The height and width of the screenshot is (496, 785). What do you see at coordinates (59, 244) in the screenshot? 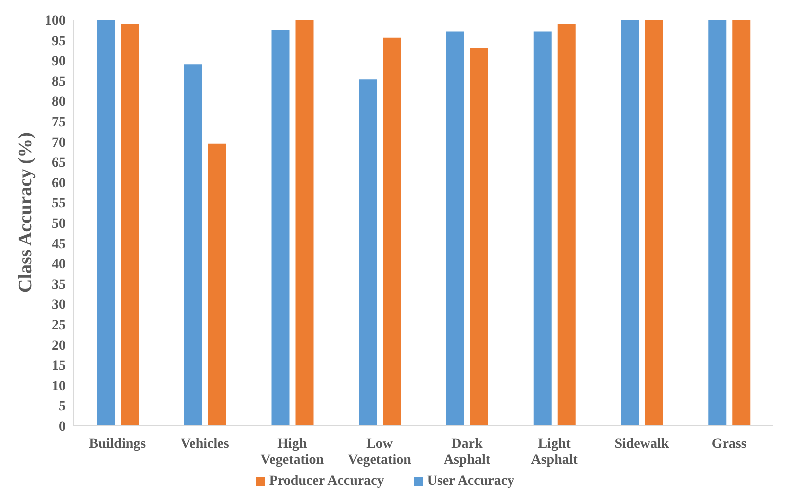
I see `y-tick-label: 45` at bounding box center [59, 244].